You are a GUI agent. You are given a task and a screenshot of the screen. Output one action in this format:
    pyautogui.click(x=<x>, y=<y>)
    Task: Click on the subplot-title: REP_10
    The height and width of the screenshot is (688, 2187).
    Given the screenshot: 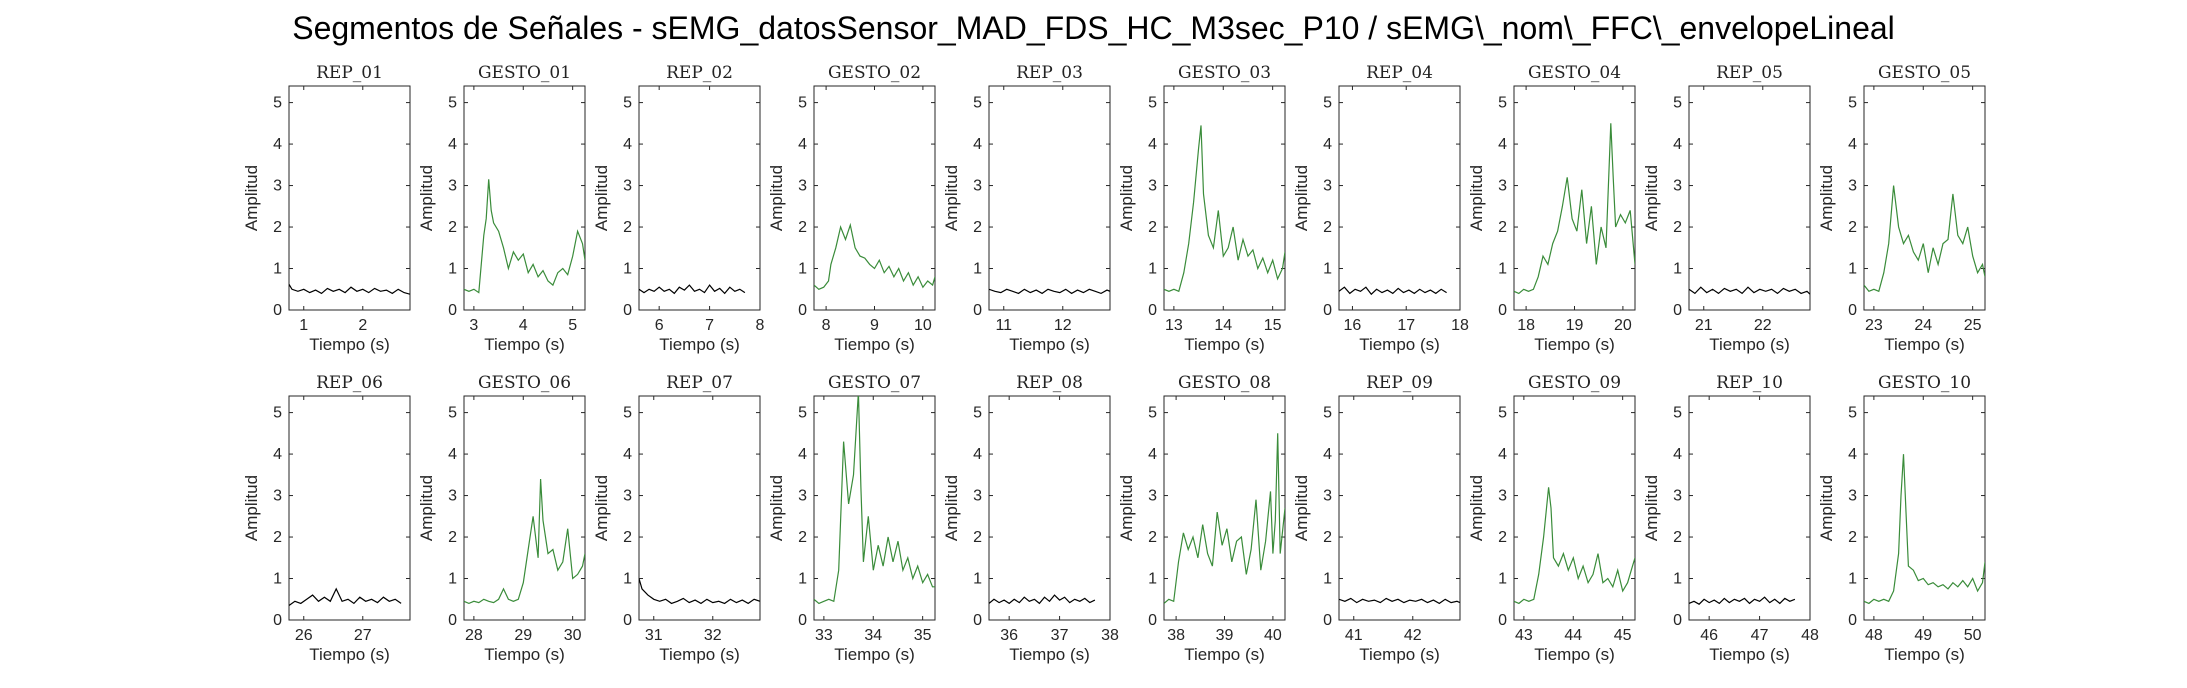 What is the action you would take?
    pyautogui.click(x=1749, y=383)
    